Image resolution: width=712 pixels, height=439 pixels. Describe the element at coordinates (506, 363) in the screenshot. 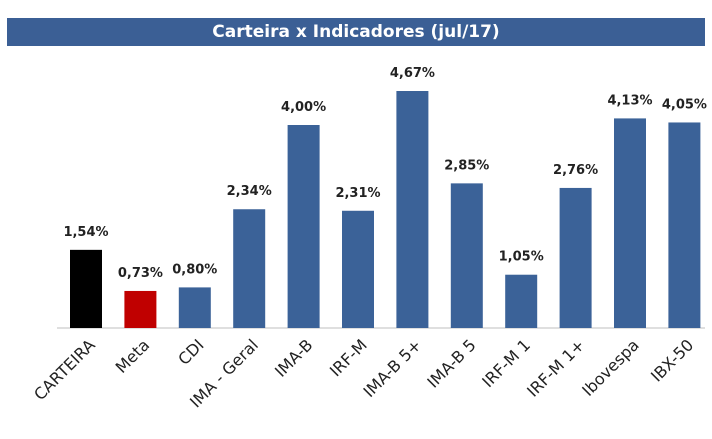

I see `x-tick-label: IRF-M 1` at that location.